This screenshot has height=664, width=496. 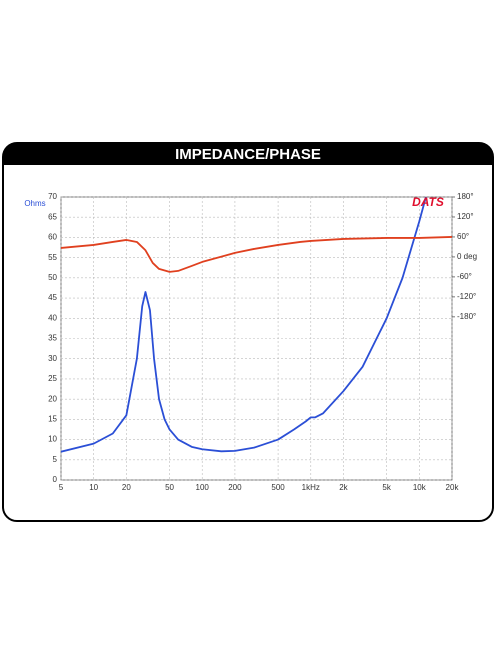 I want to click on x-tick-label: 10, so click(x=93, y=487).